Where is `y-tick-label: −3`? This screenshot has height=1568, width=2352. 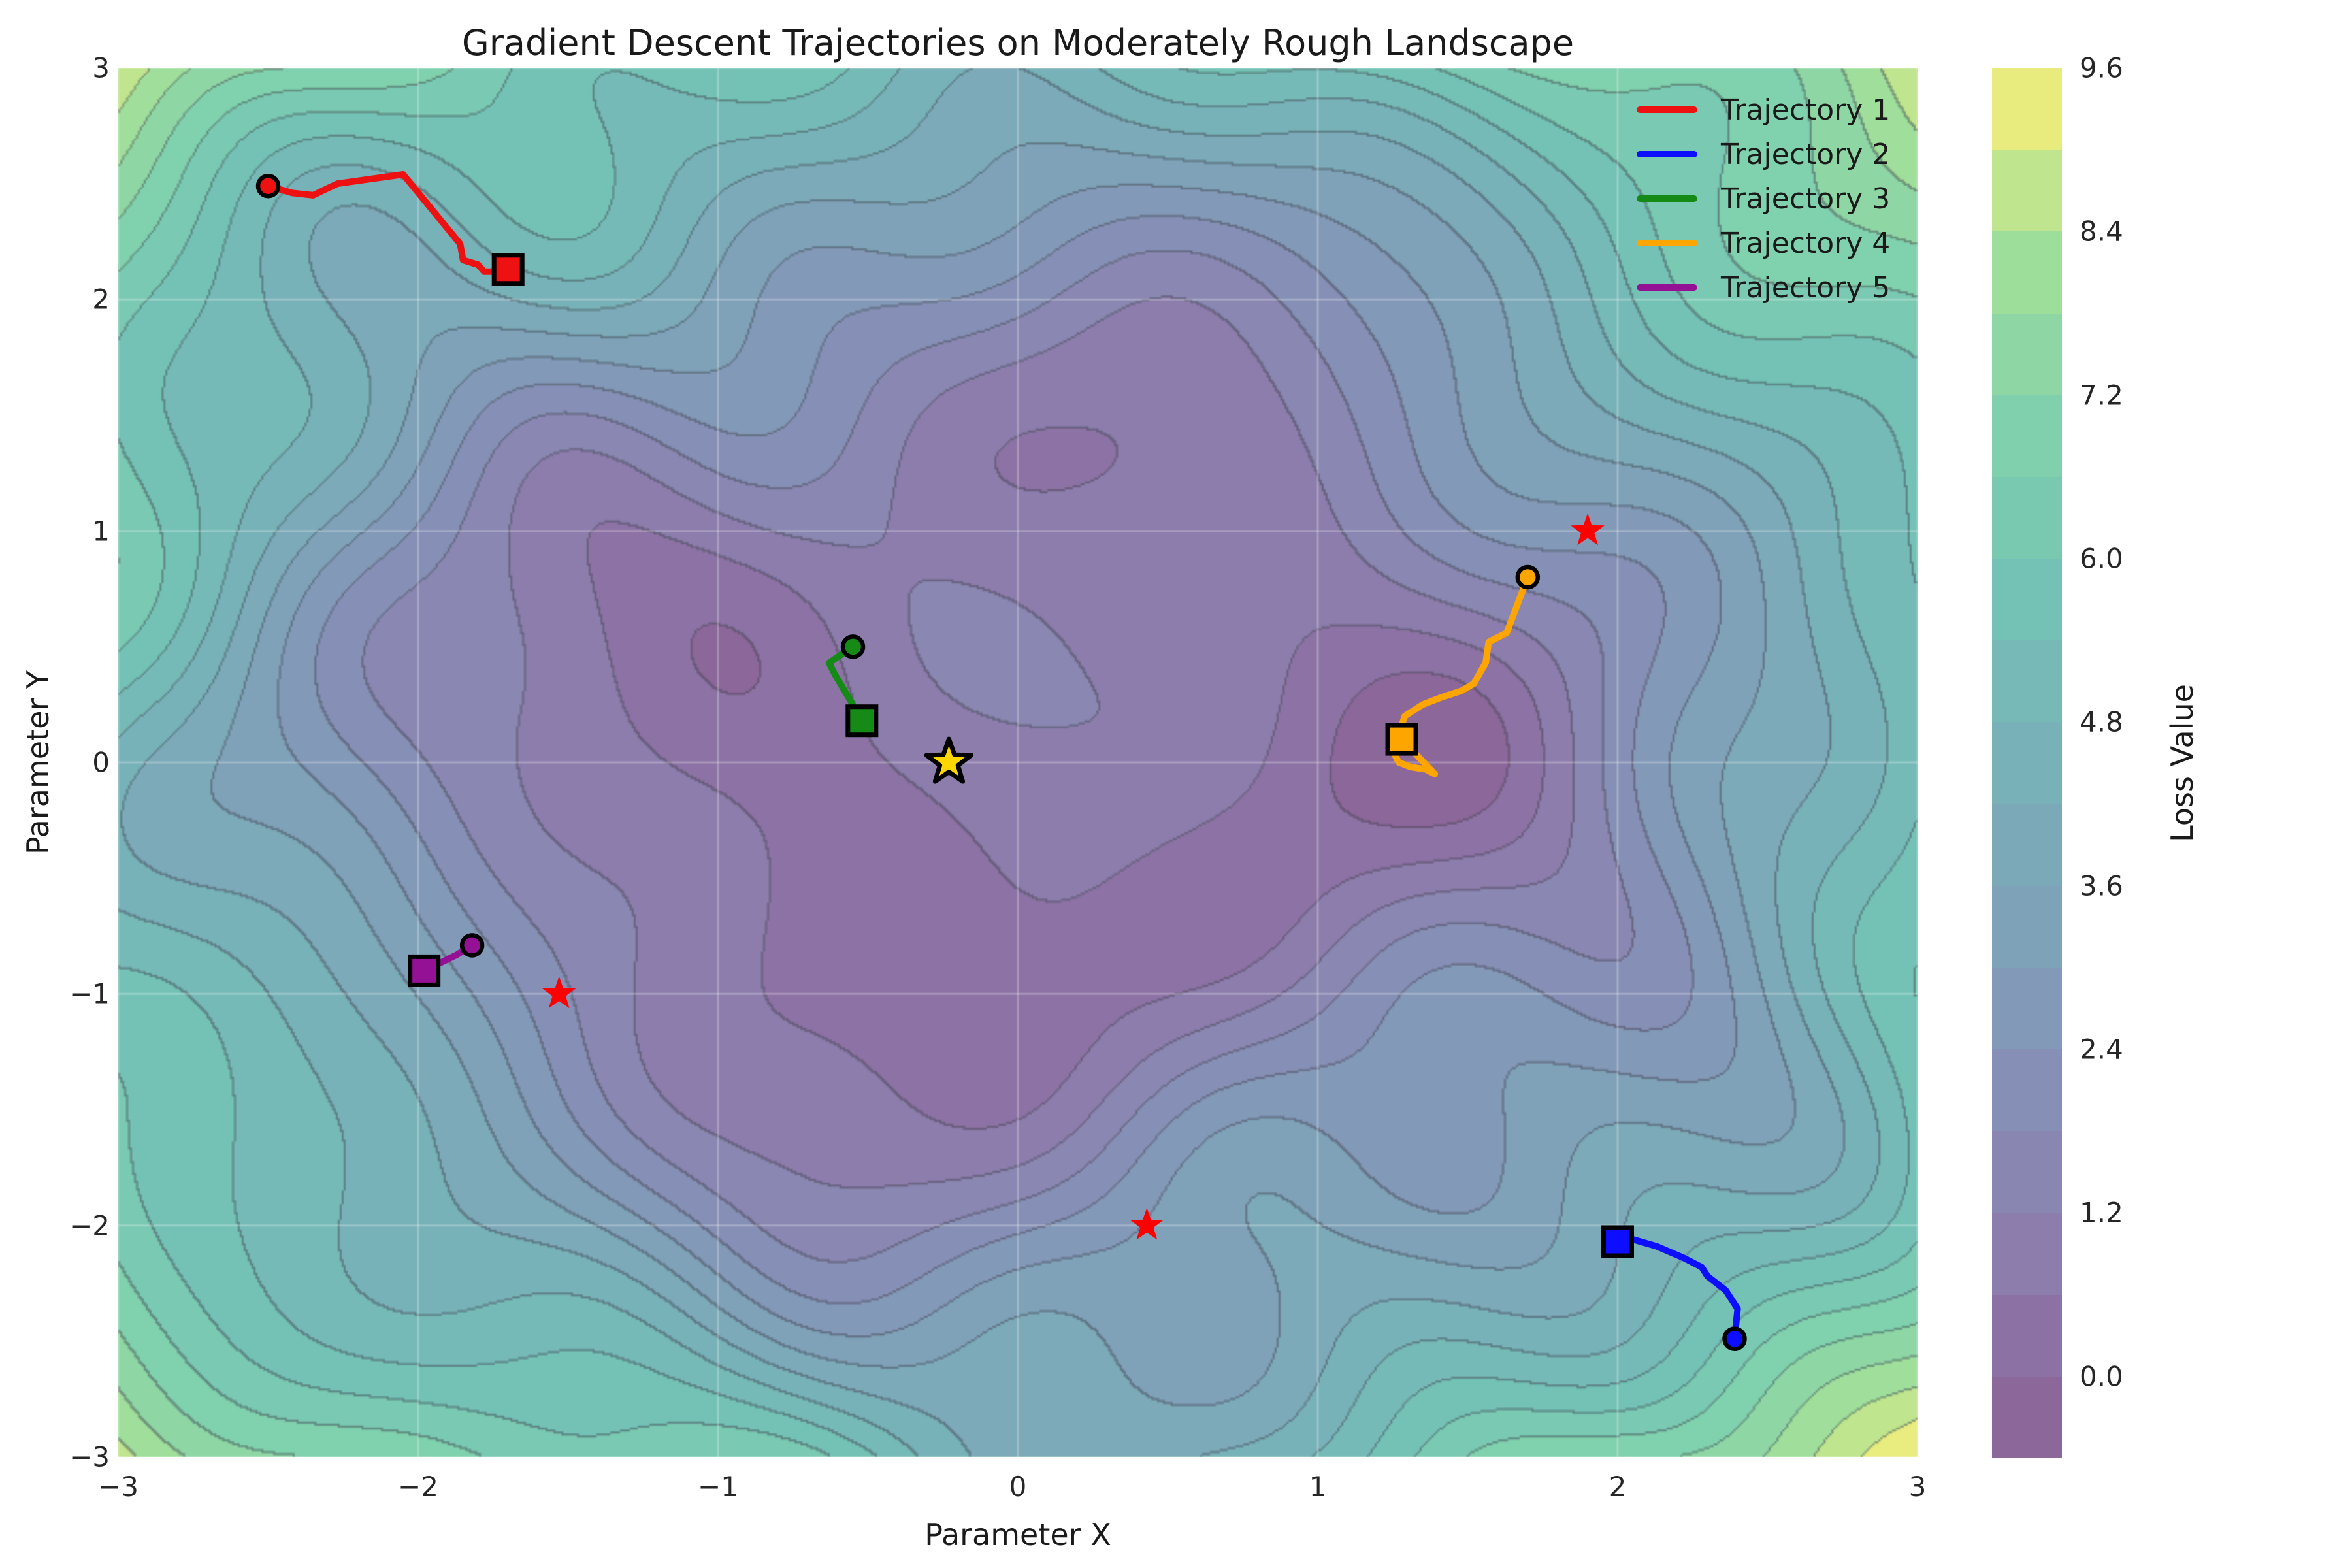
y-tick-label: −3 is located at coordinates (89, 1457).